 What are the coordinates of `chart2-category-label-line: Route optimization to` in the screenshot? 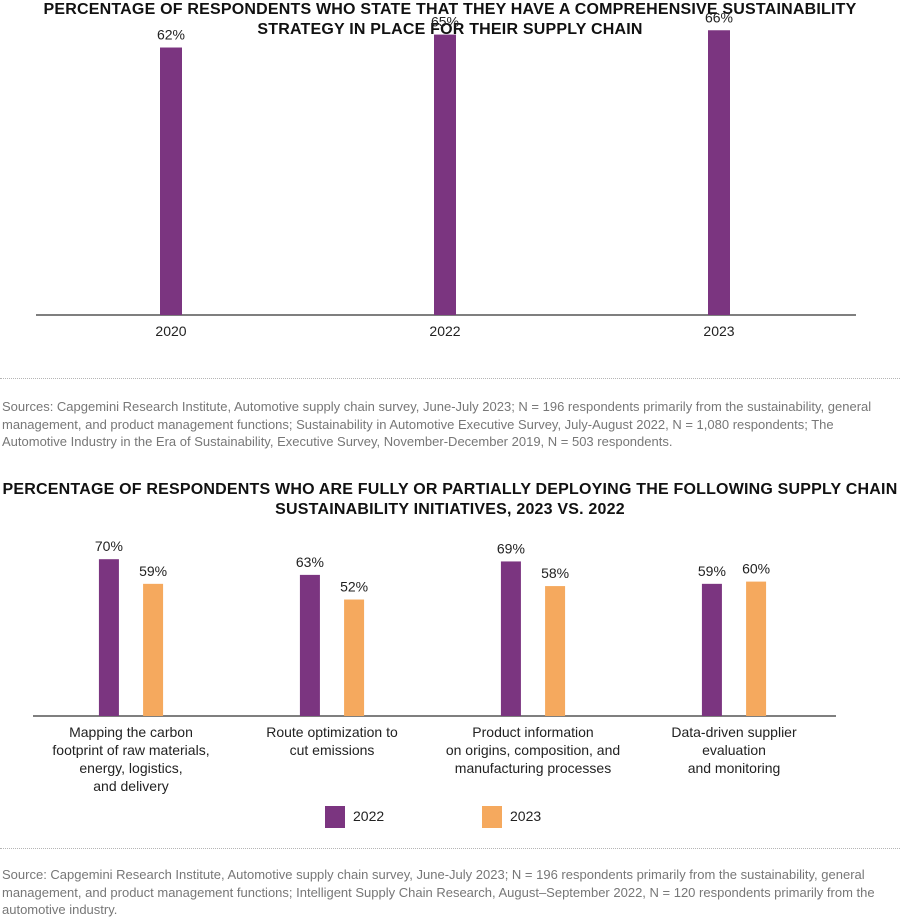 It's located at (332, 732).